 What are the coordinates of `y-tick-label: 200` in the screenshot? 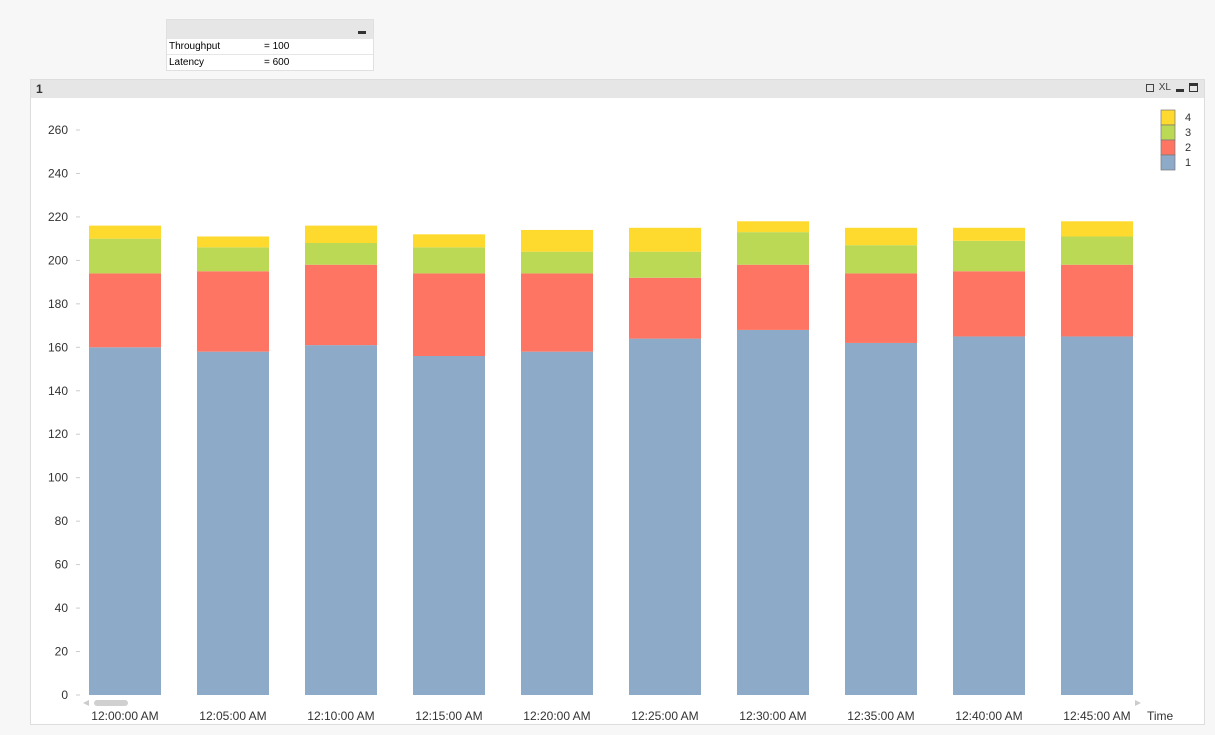 It's located at (58, 260).